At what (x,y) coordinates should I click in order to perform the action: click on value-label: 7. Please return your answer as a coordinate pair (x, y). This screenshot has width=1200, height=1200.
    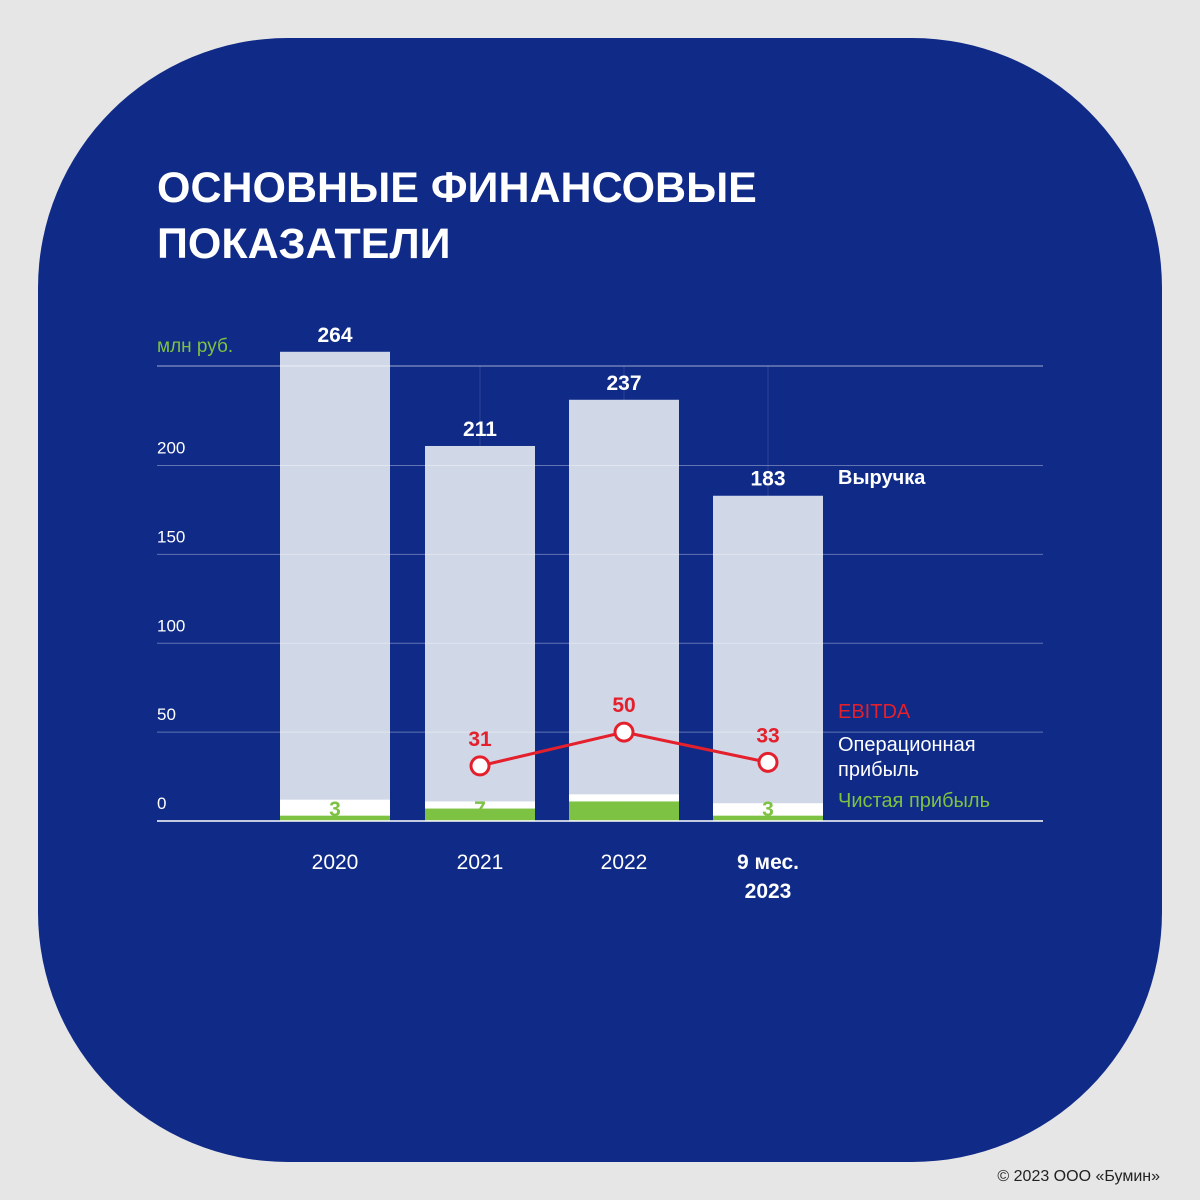
    Looking at the image, I should click on (480, 809).